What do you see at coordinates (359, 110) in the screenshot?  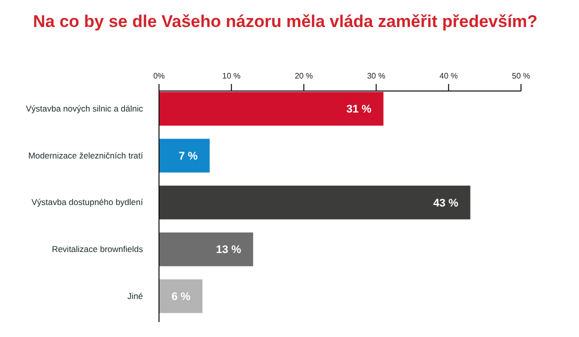 I see `data-label: 31 %` at bounding box center [359, 110].